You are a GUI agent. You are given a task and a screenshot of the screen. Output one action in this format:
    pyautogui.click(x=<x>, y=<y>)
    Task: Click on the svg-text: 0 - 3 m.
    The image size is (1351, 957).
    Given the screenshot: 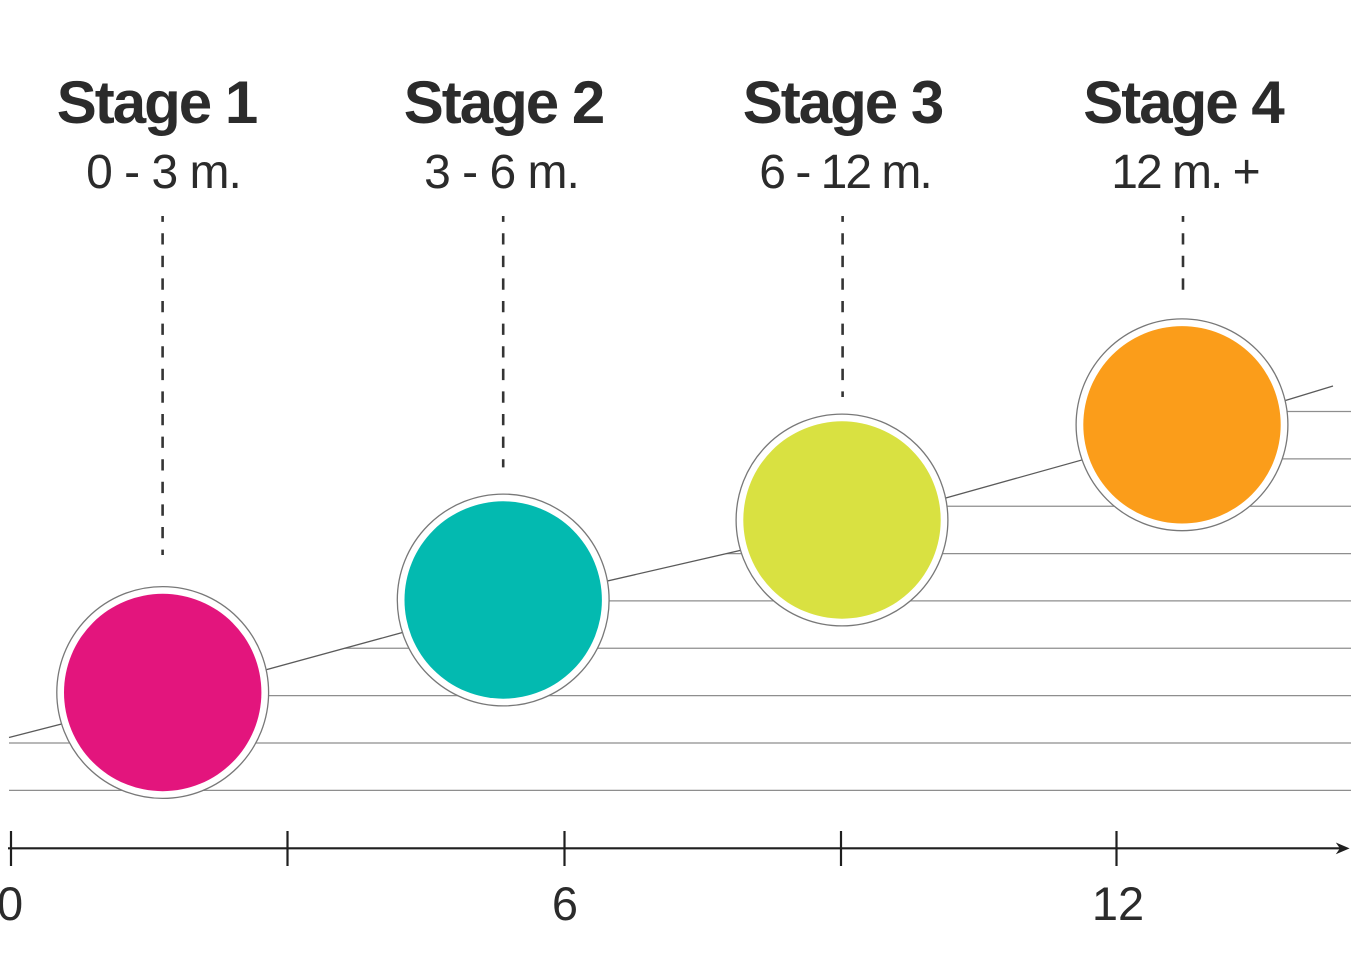 What is the action you would take?
    pyautogui.click(x=163, y=172)
    